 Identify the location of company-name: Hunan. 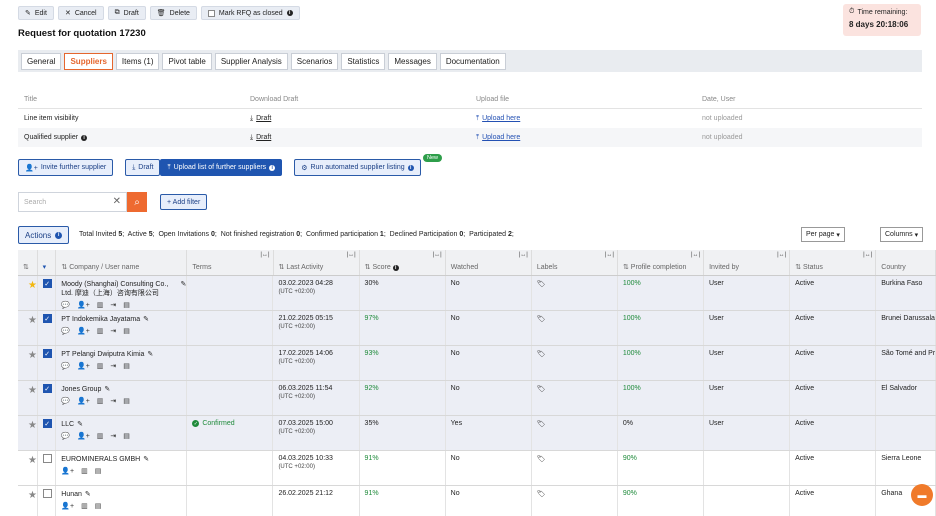
(71, 494).